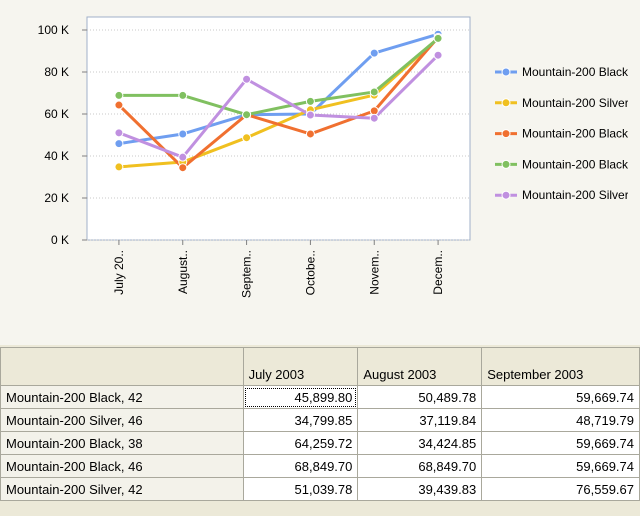 The width and height of the screenshot is (640, 516). Describe the element at coordinates (300, 489) in the screenshot. I see `table-cell: 51,039.78` at that location.